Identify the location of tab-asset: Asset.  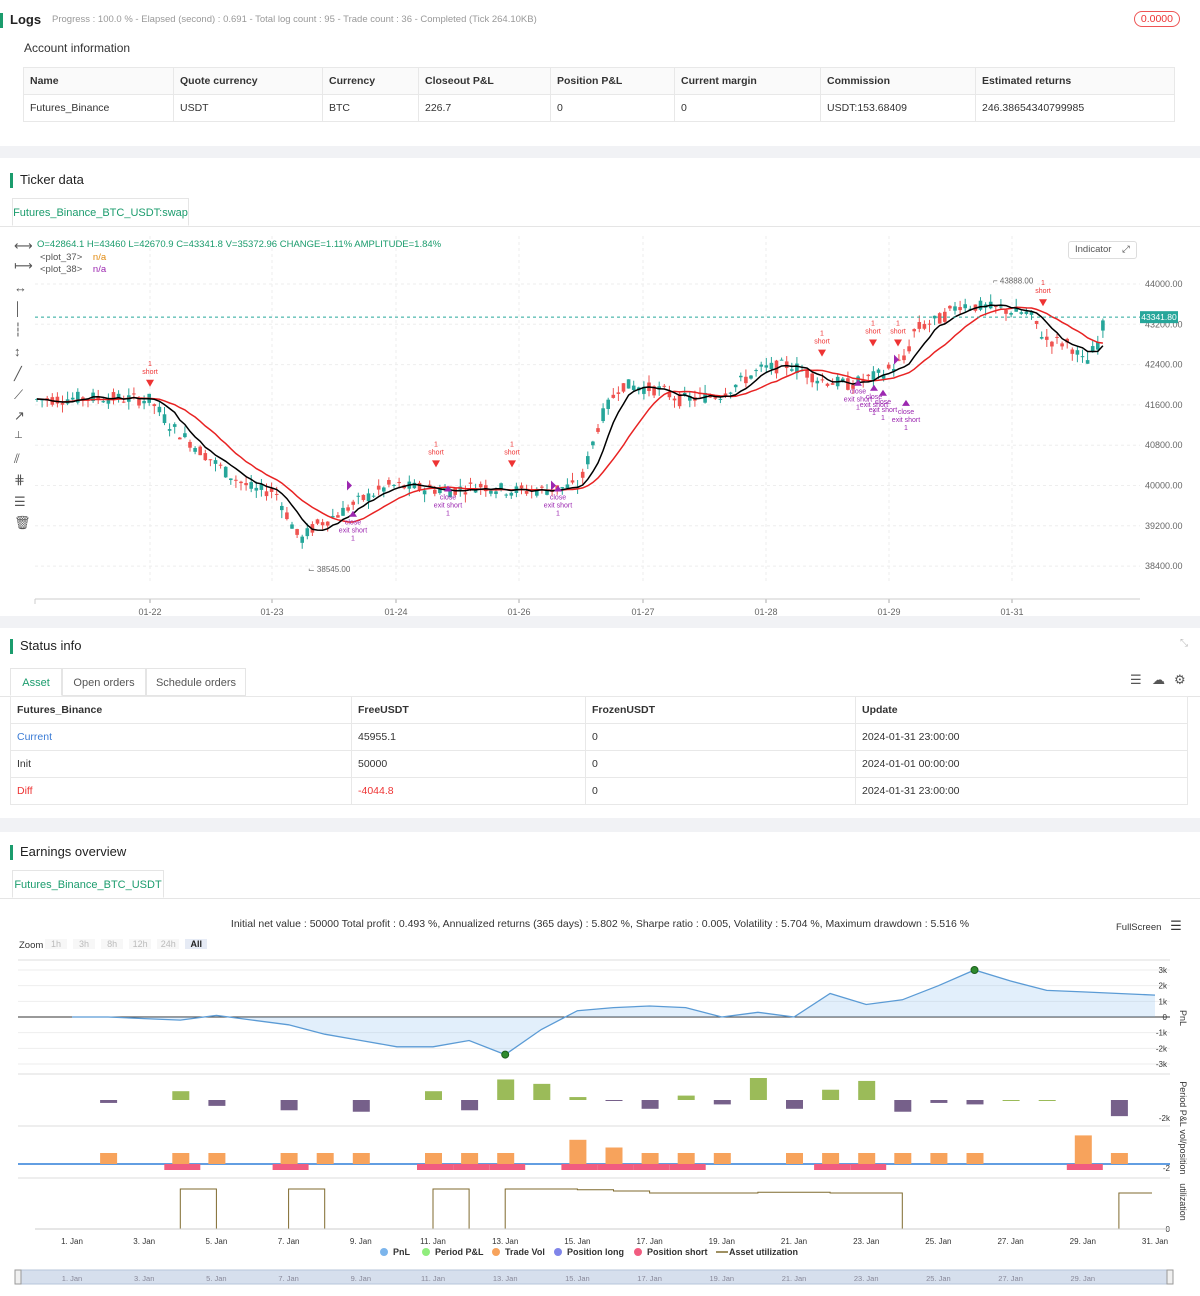
(36, 682).